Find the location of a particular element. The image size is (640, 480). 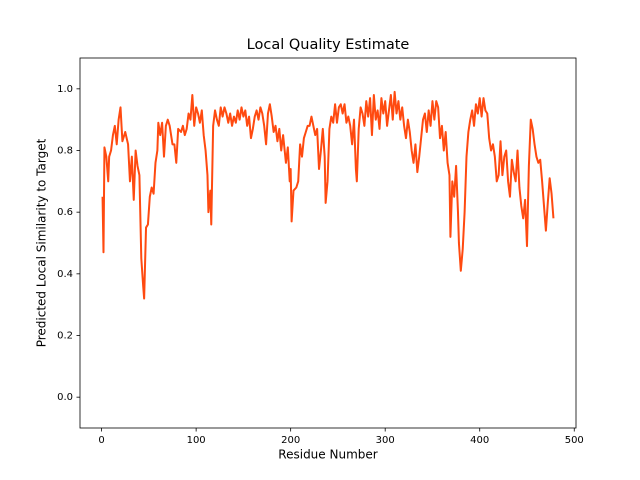

x-axis-label: Residue Number is located at coordinates (327, 455).